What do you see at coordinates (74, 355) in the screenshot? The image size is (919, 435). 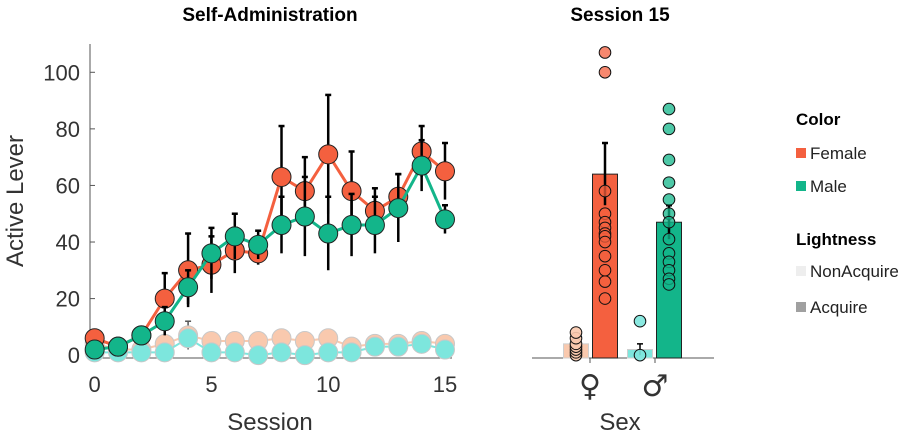 I see `y-tick-label: 0` at bounding box center [74, 355].